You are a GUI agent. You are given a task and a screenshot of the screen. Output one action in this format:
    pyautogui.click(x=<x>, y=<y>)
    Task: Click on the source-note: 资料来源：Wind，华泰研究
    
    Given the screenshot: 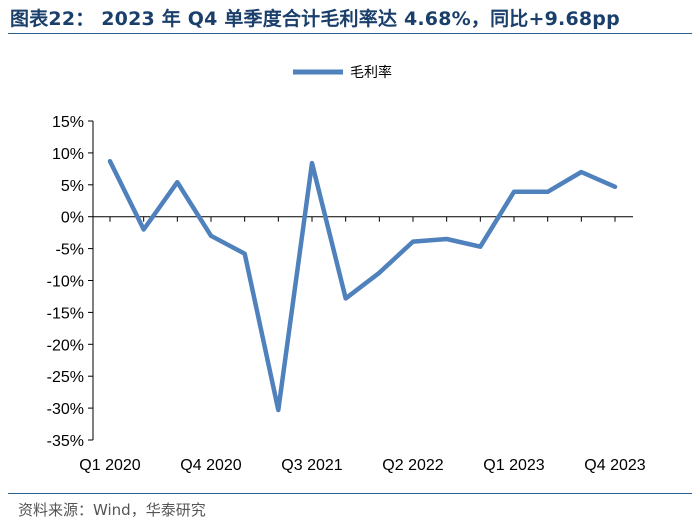 What is the action you would take?
    pyautogui.click(x=112, y=510)
    